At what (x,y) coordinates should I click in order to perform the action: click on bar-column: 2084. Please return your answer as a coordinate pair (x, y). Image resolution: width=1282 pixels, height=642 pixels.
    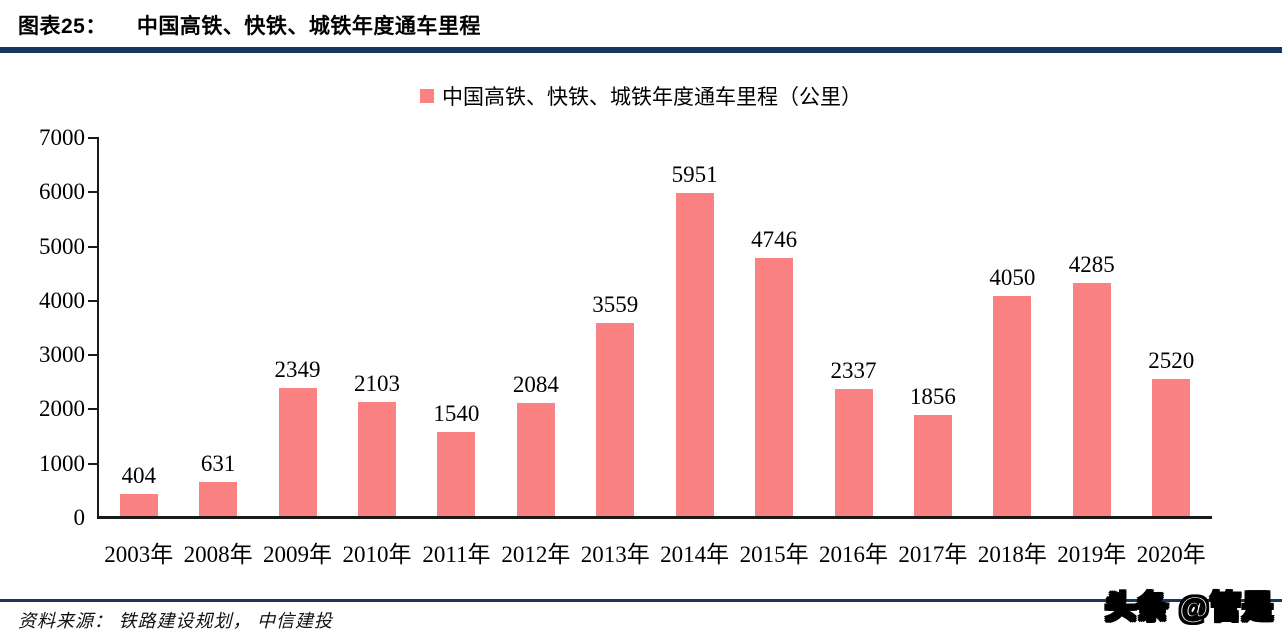
    Looking at the image, I should click on (535, 327).